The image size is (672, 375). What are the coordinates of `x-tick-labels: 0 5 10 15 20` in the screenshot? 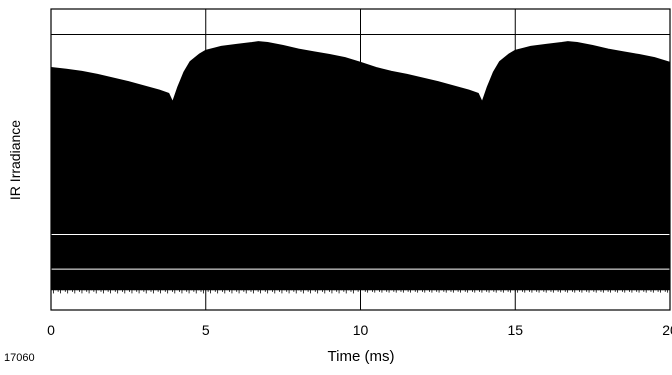 It's located at (359, 330).